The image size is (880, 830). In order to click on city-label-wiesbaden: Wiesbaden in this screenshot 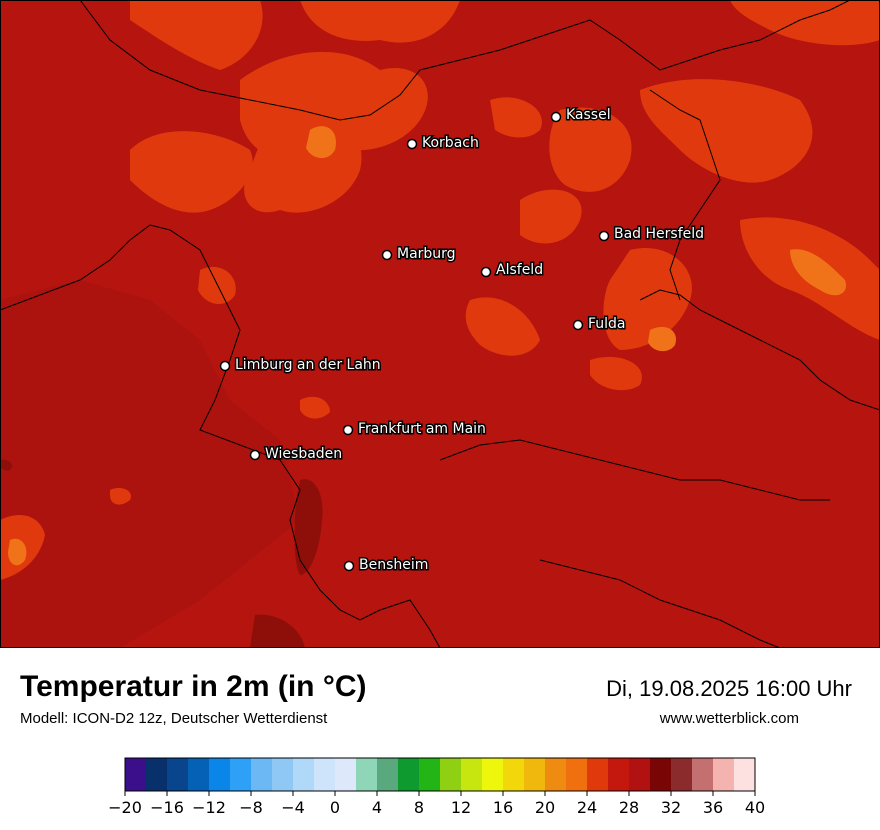, I will do `click(303, 454)`.